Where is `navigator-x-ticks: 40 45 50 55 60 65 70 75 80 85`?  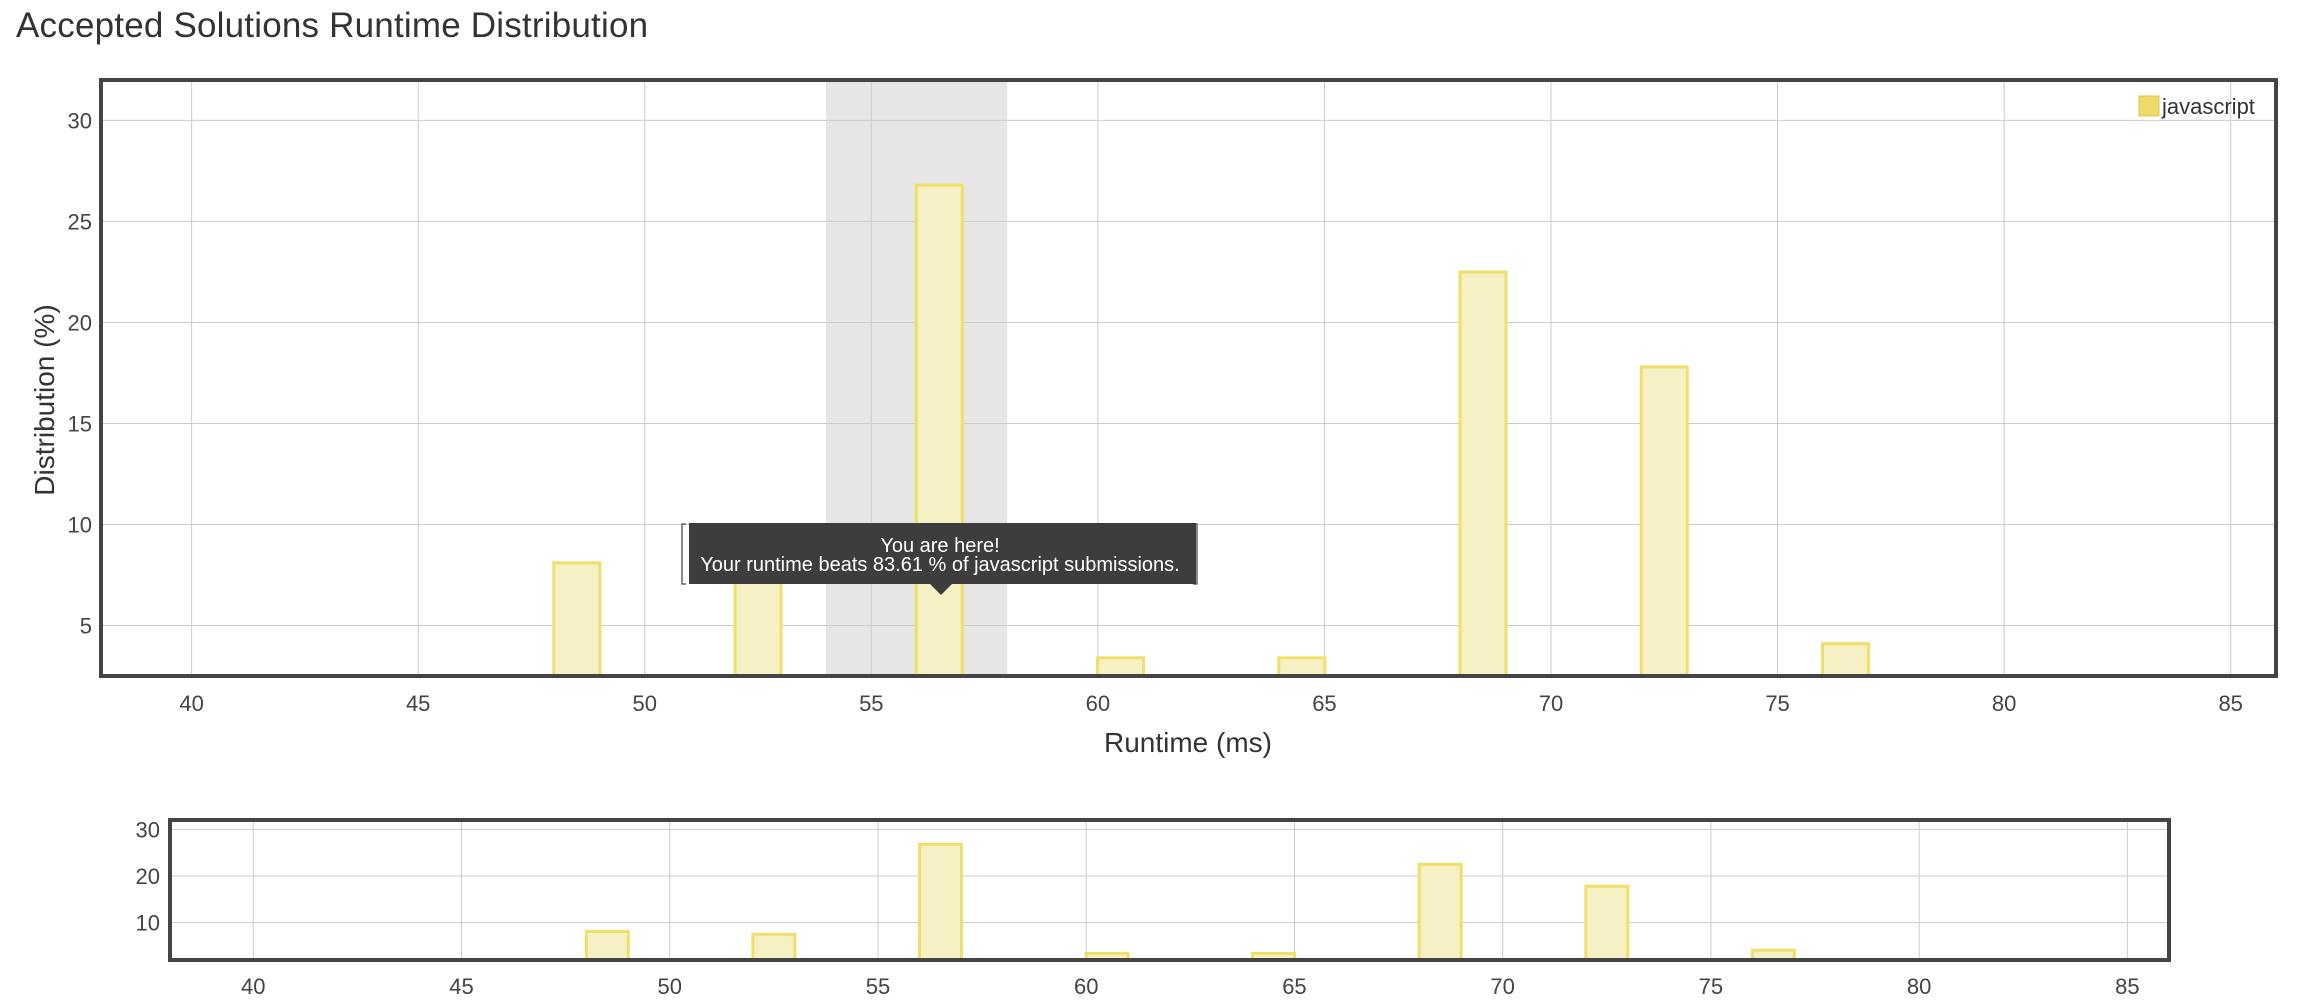 navigator-x-ticks: 40 45 50 55 60 65 70 75 80 85 is located at coordinates (1190, 986).